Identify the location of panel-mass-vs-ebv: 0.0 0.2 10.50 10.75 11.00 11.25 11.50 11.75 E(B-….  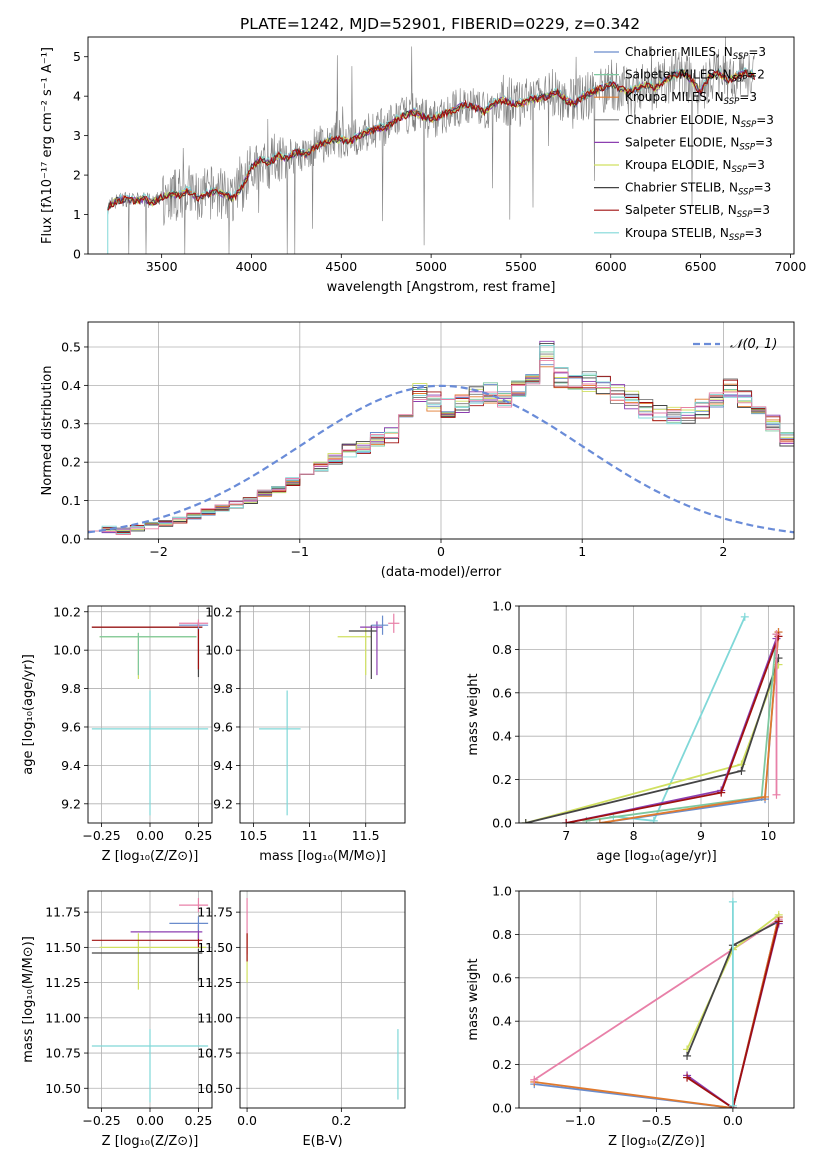
(301, 1019).